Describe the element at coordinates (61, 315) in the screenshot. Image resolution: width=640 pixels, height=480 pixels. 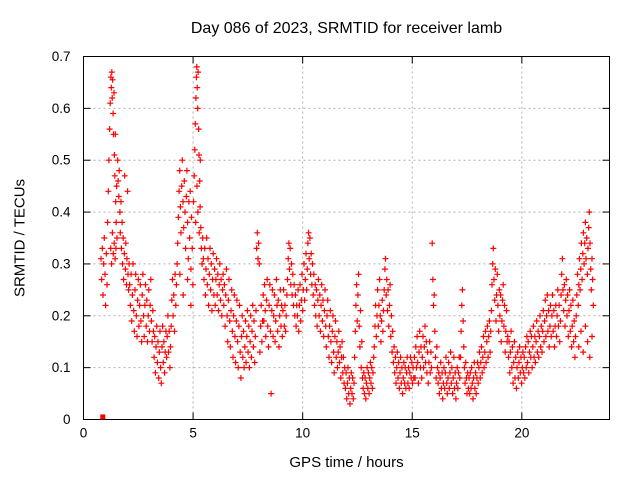
I see `y-tick-label: 0.2` at that location.